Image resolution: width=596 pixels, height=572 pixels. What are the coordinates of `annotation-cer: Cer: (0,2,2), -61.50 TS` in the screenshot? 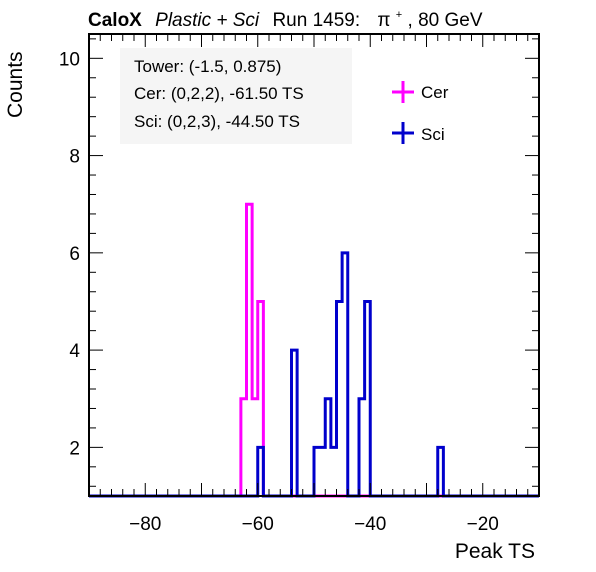 It's located at (219, 93).